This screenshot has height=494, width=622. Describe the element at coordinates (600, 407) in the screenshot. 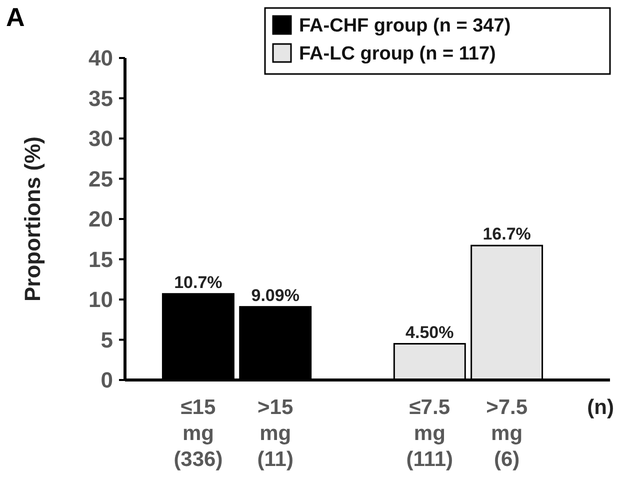

I see `x-axis-title: (n)` at that location.